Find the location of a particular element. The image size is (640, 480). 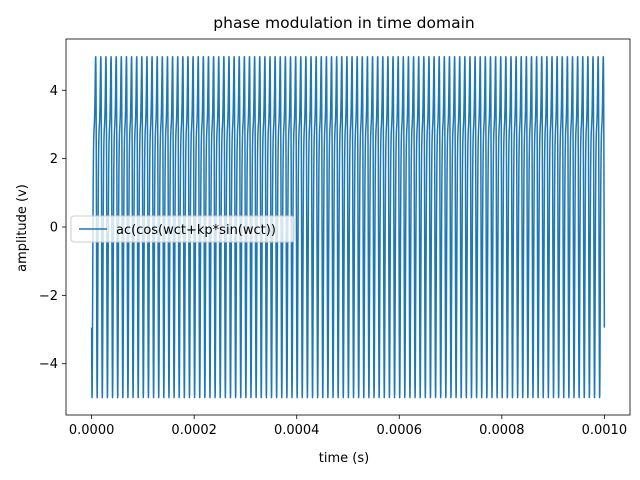

y-tick-label: 4 is located at coordinates (54, 91).